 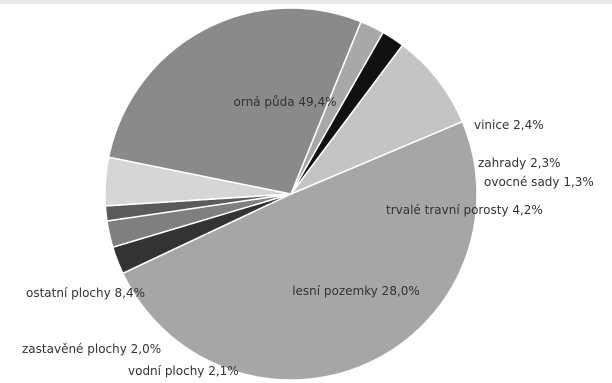 I want to click on slice-label-lesni-pozemky: lesní pozemky 28,0%, so click(x=356, y=291).